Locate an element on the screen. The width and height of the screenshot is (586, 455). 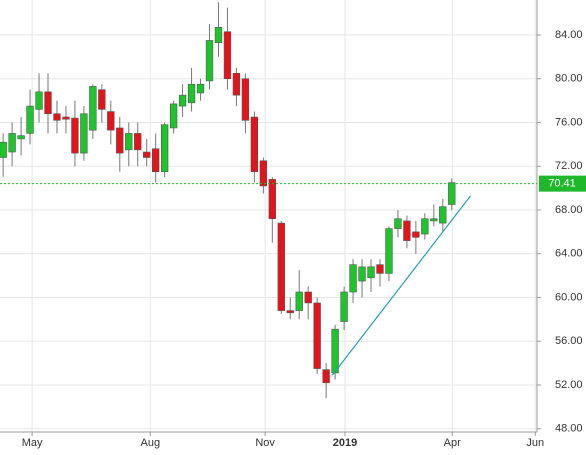
y-tick-label: 68.00 is located at coordinates (569, 210).